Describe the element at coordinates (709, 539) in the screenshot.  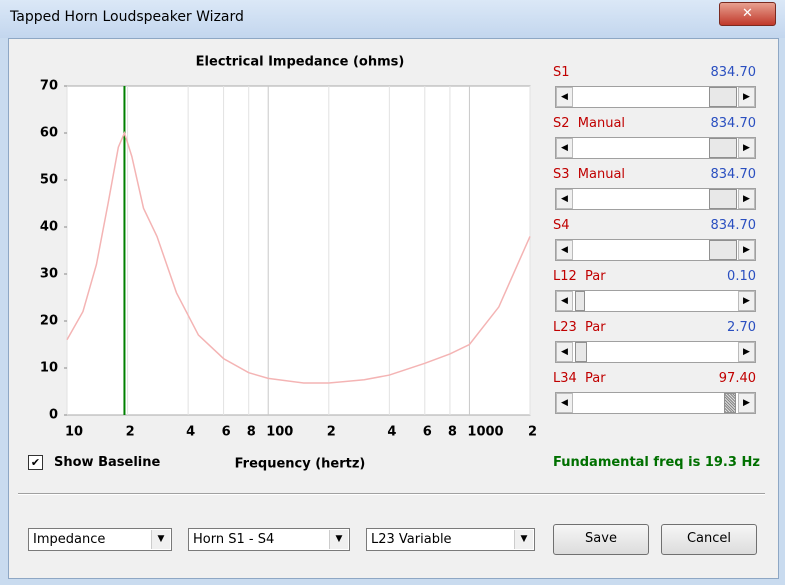
I see `button: Cancel` at that location.